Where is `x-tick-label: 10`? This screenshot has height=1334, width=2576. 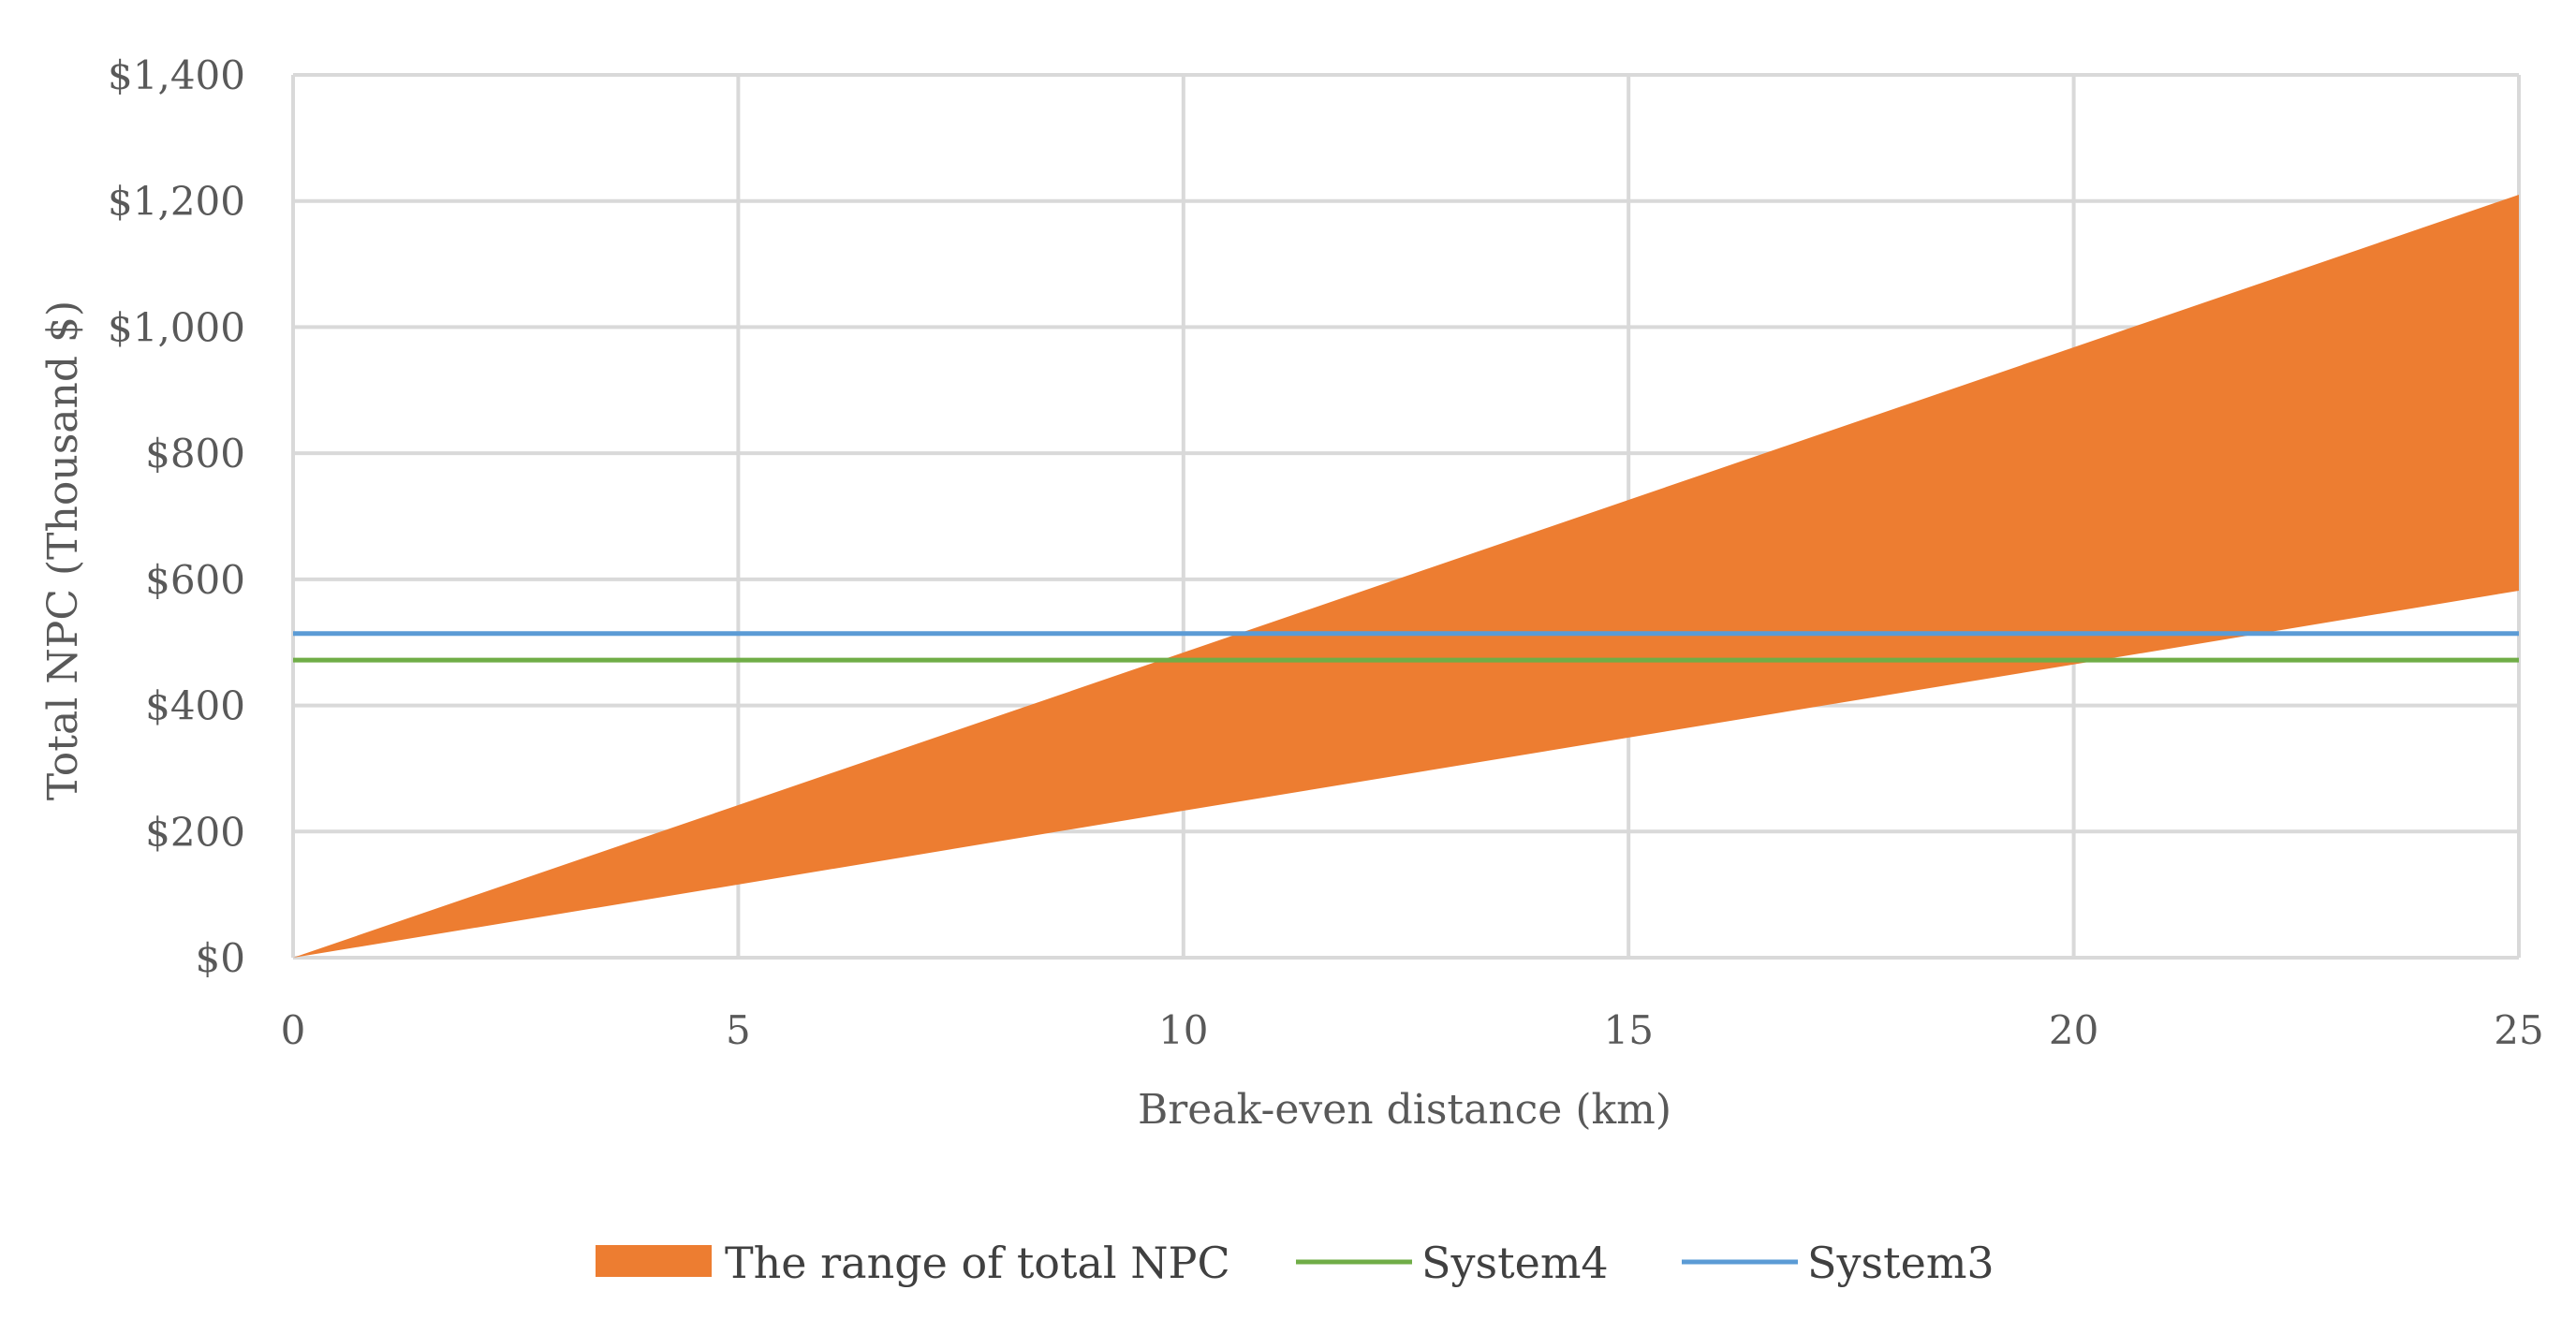 x-tick-label: 10 is located at coordinates (1183, 1030).